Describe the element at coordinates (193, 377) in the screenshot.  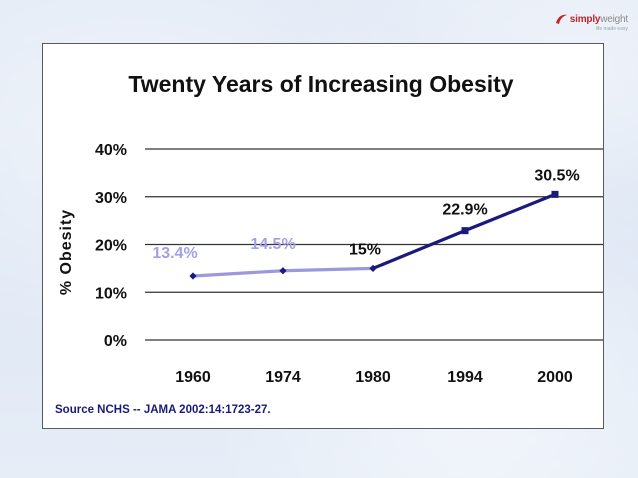
I see `x-tick-label: 1960` at that location.